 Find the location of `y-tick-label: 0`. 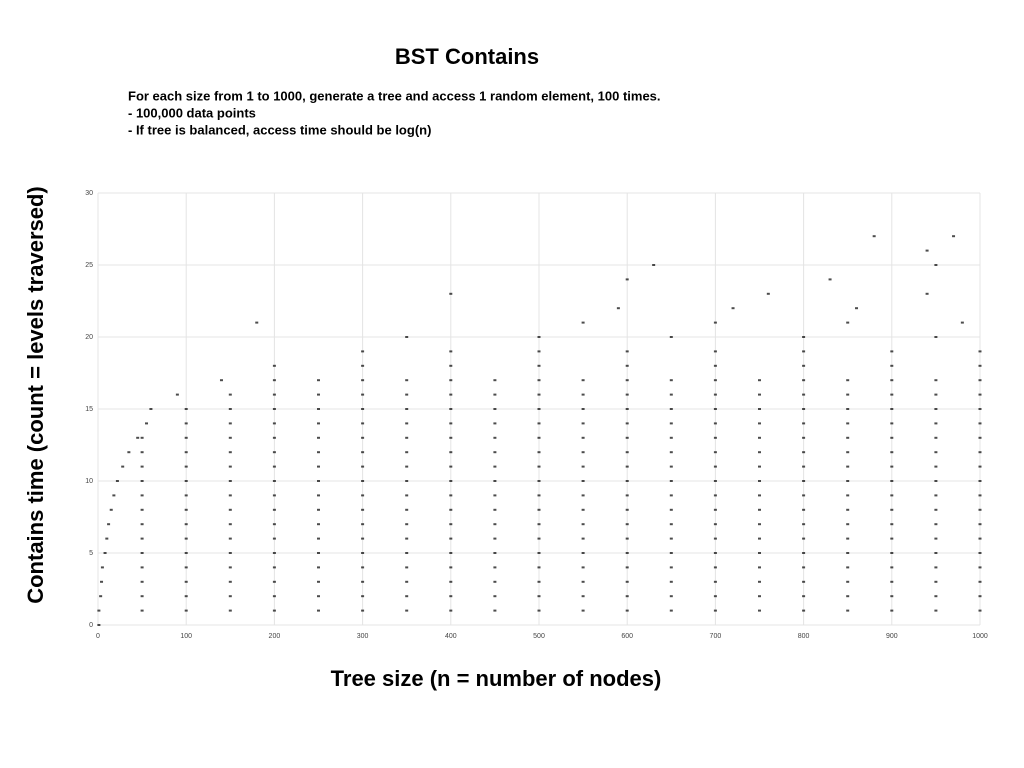

y-tick-label: 0 is located at coordinates (91, 625).